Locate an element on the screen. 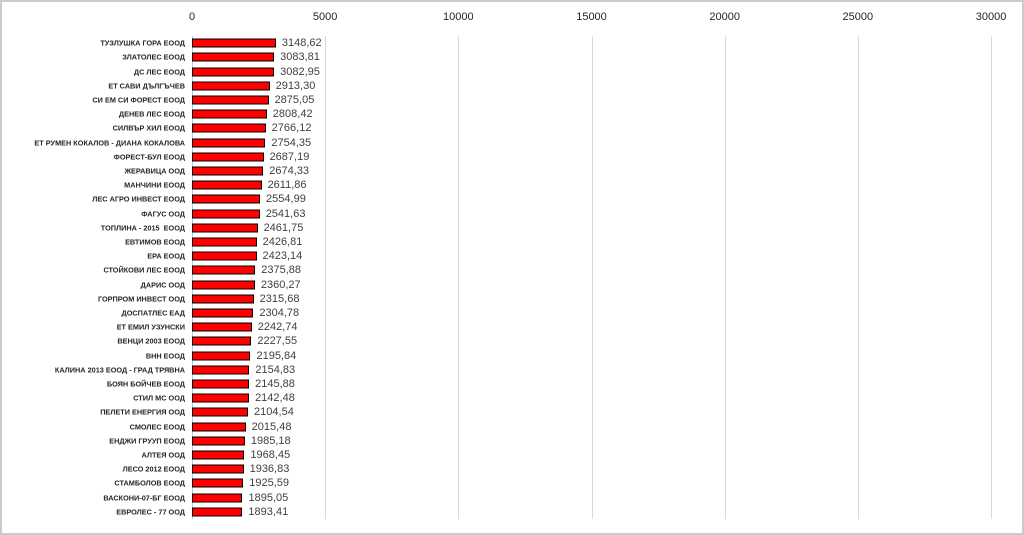  category-label: СТОЙКОВИ ЛЕС ЕООД is located at coordinates (144, 270).